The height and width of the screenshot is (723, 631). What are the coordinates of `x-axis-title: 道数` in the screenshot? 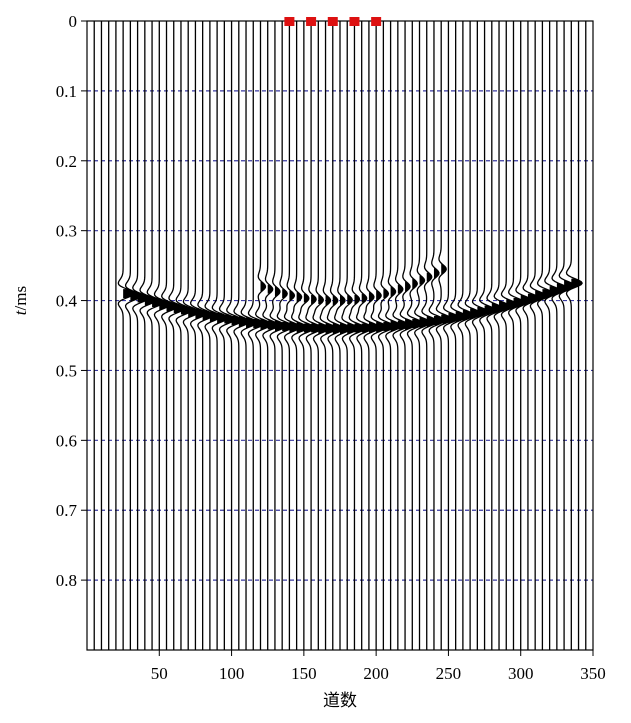 It's located at (340, 700).